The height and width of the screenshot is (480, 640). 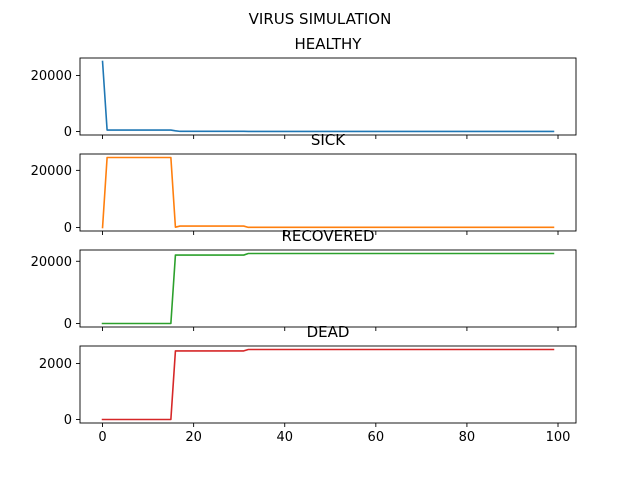 I want to click on axes-frame-dead, so click(x=328, y=384).